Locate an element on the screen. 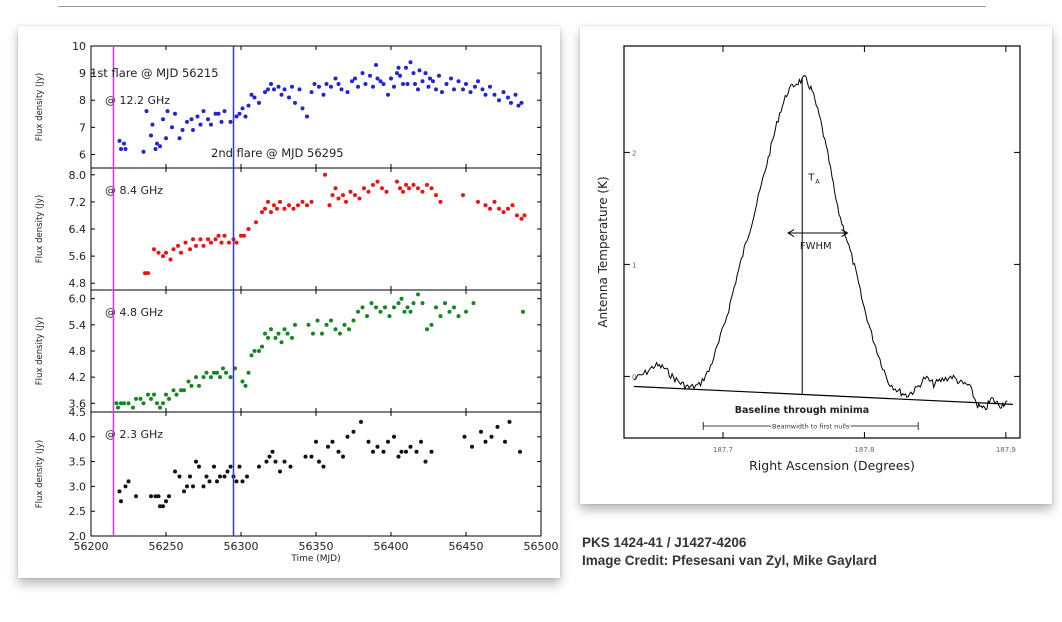  panel1-ytick-label: 10 is located at coordinates (79, 46).